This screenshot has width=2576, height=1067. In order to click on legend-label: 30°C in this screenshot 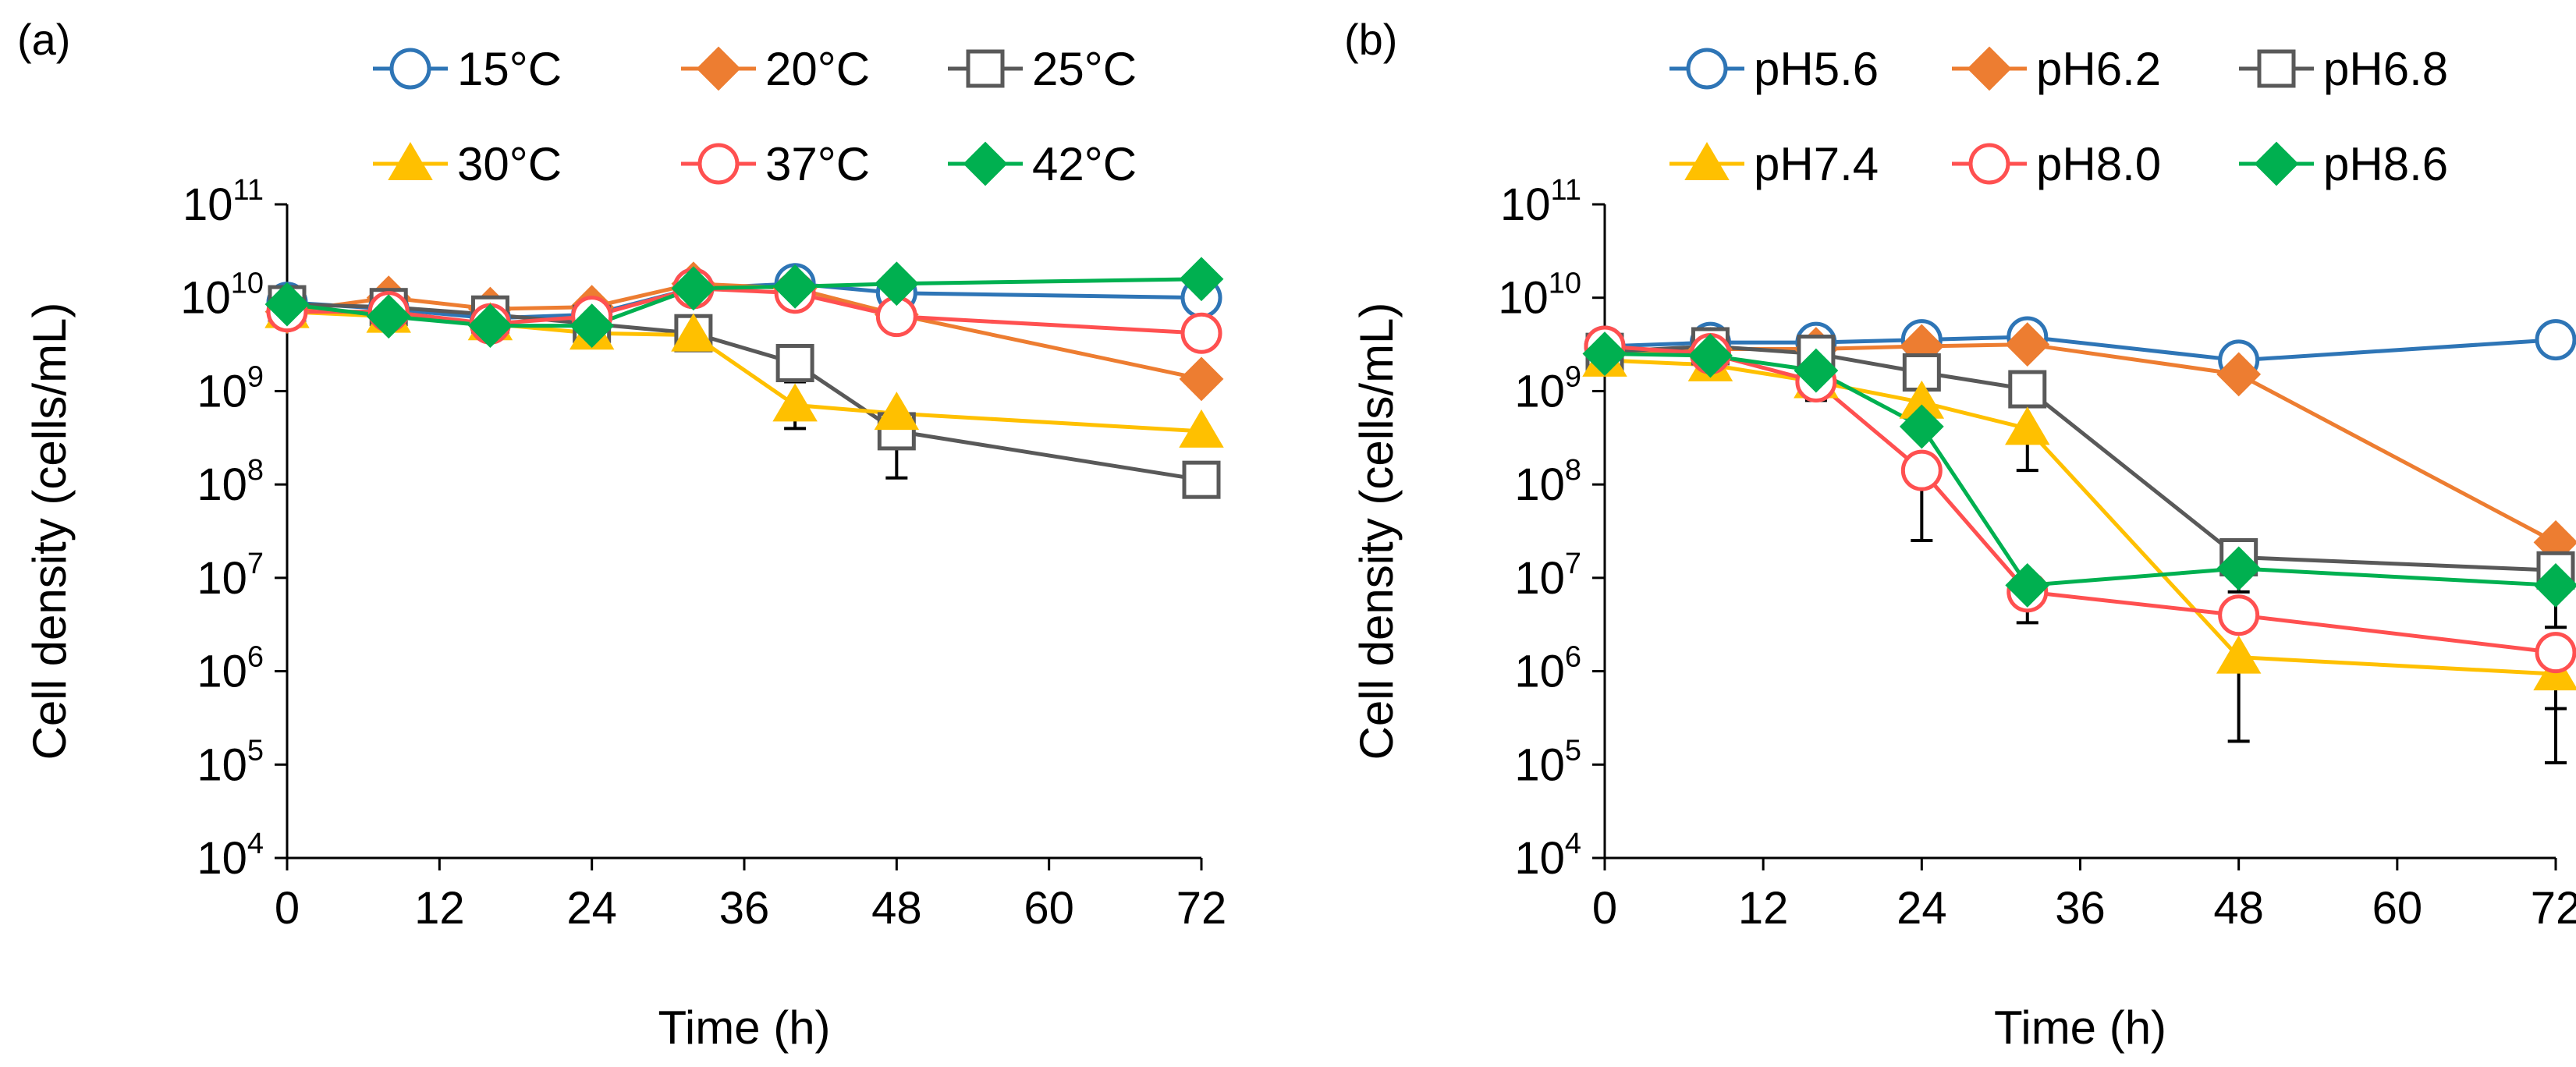, I will do `click(509, 164)`.